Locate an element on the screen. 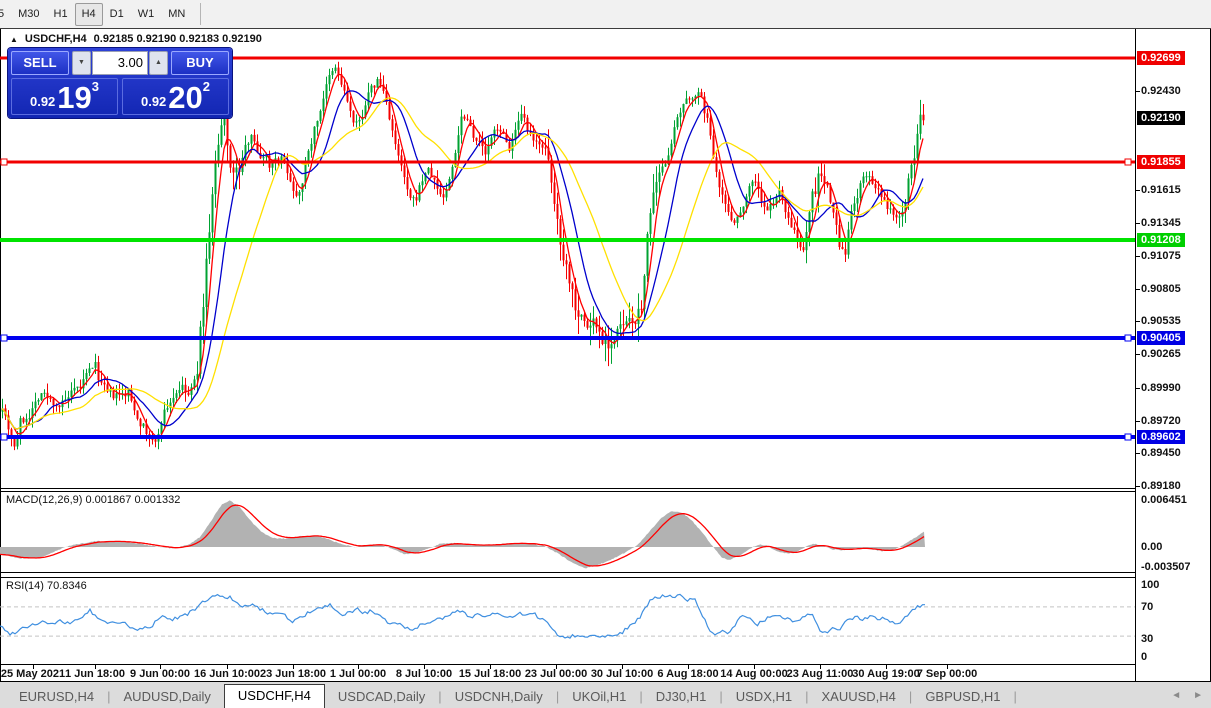 The image size is (1211, 708). window-bottom-border is located at coordinates (605, 681).